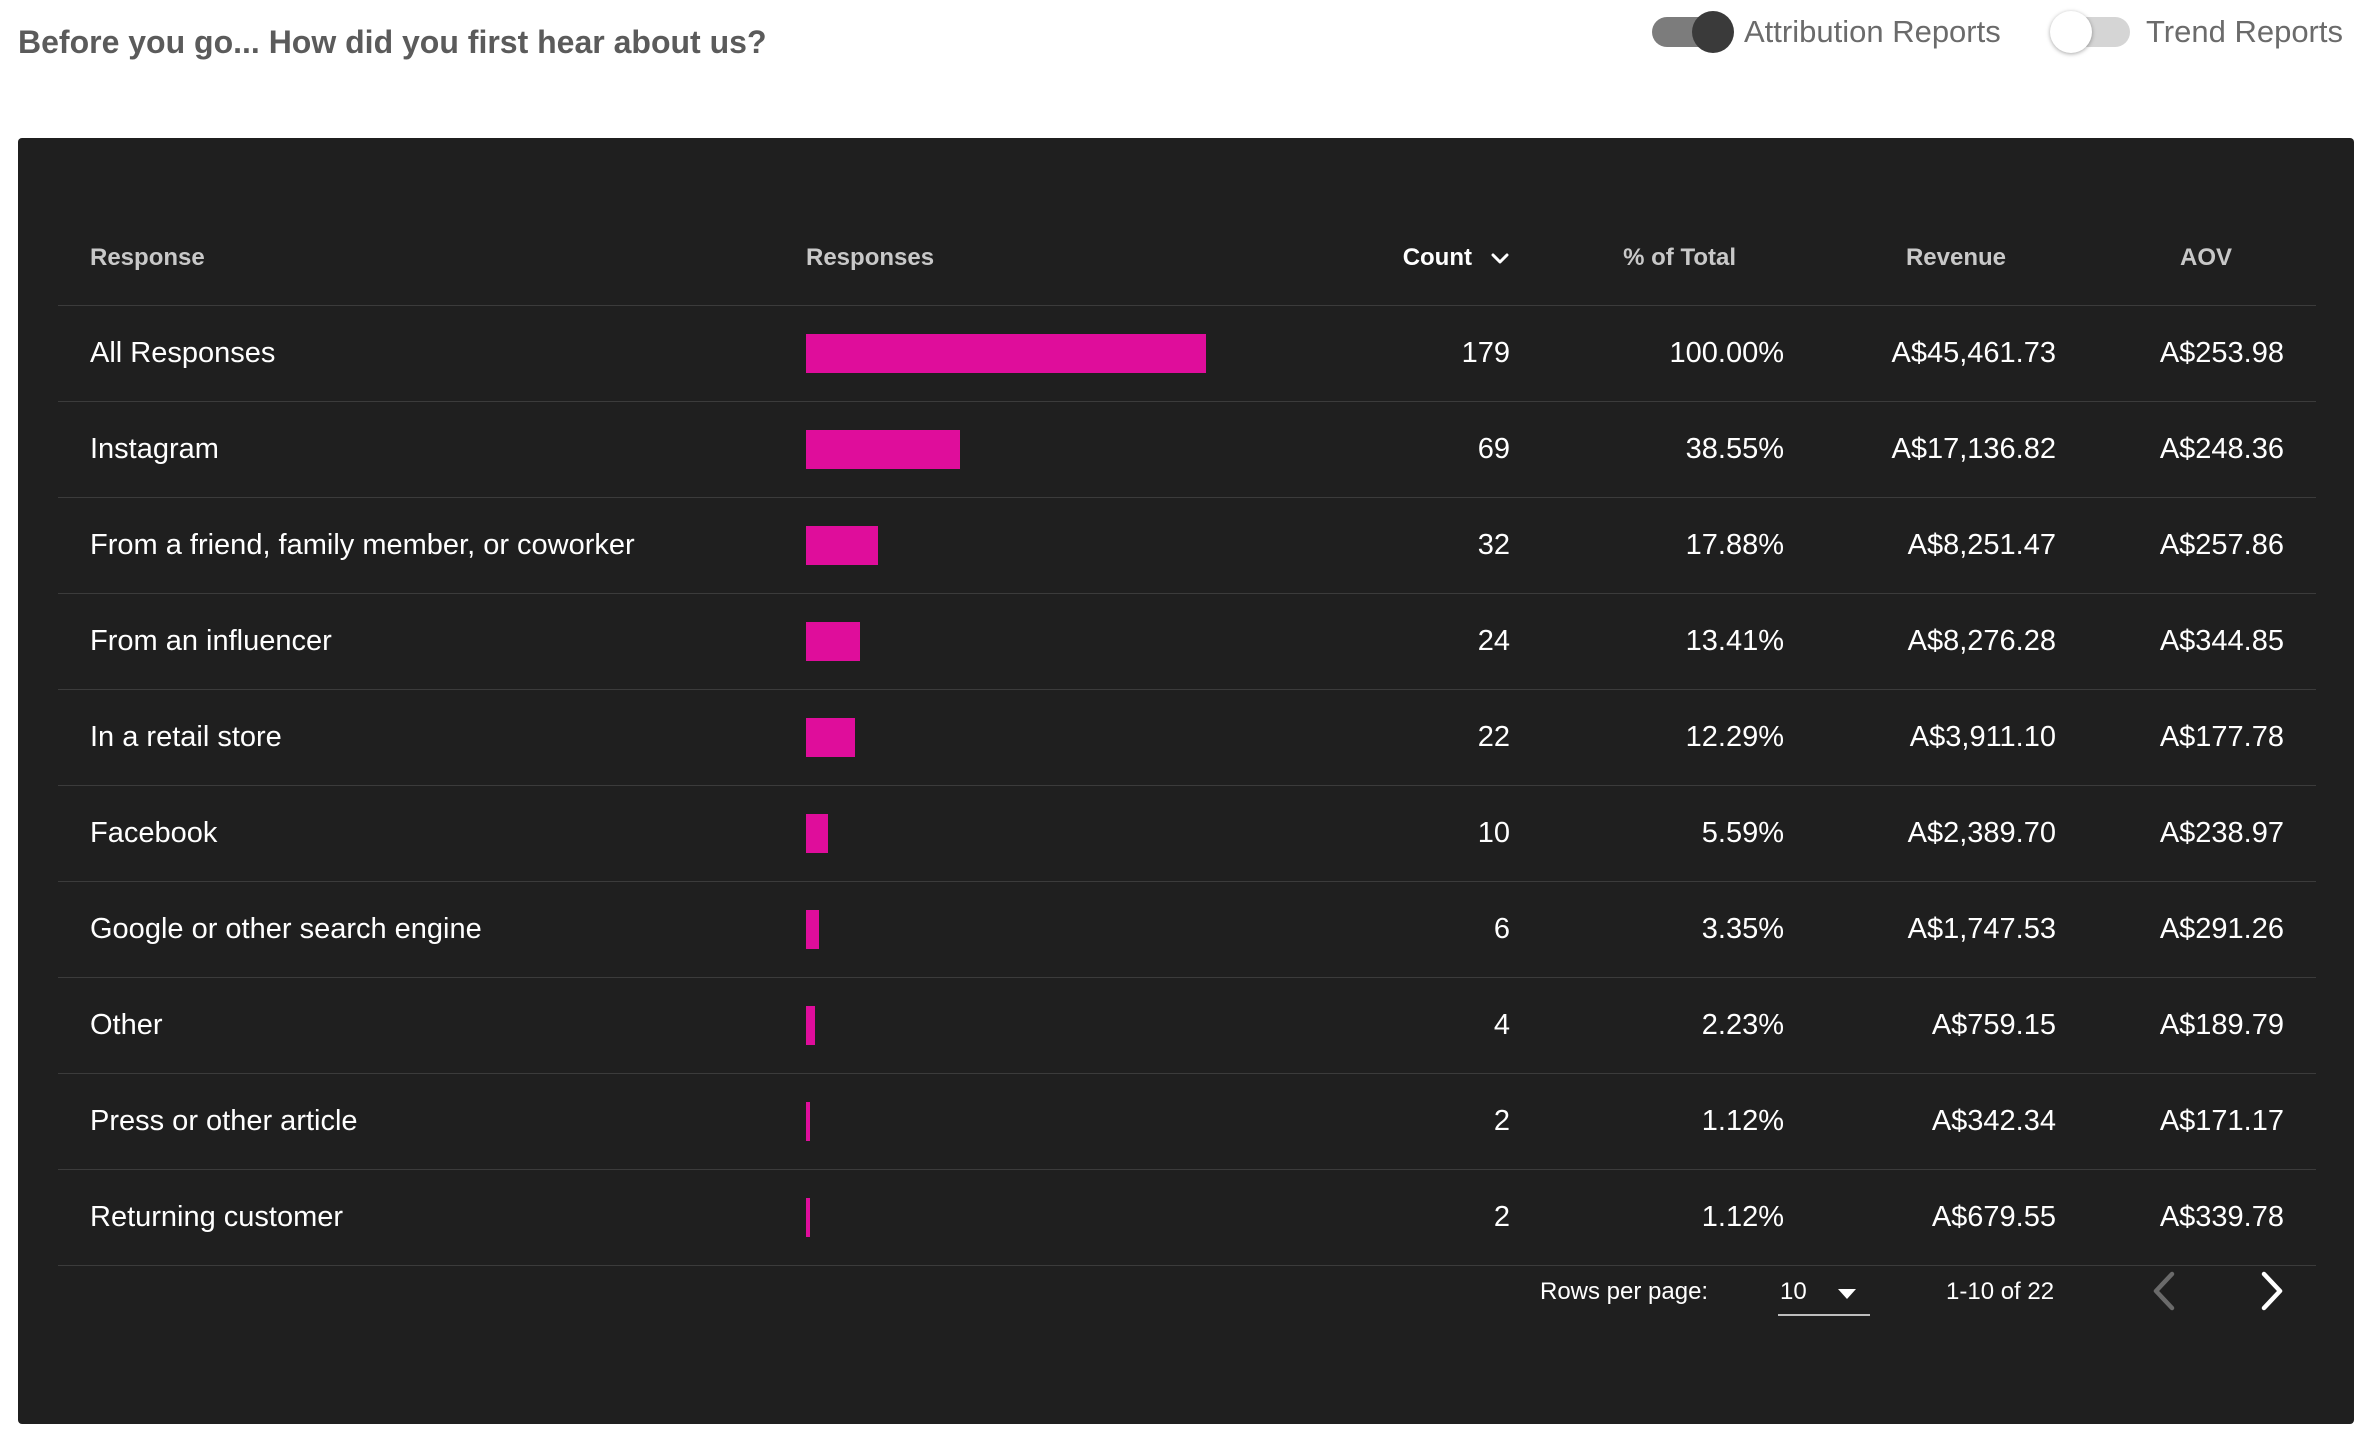 The height and width of the screenshot is (1440, 2372). I want to click on count-cell: 24, so click(1493, 641).